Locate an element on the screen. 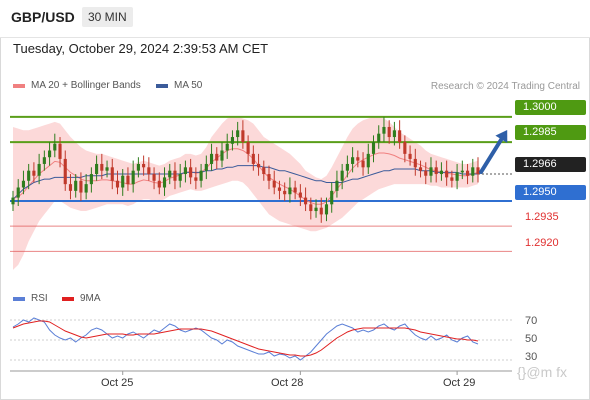 The width and height of the screenshot is (590, 400). ma9-swatch-icon is located at coordinates (68, 298).